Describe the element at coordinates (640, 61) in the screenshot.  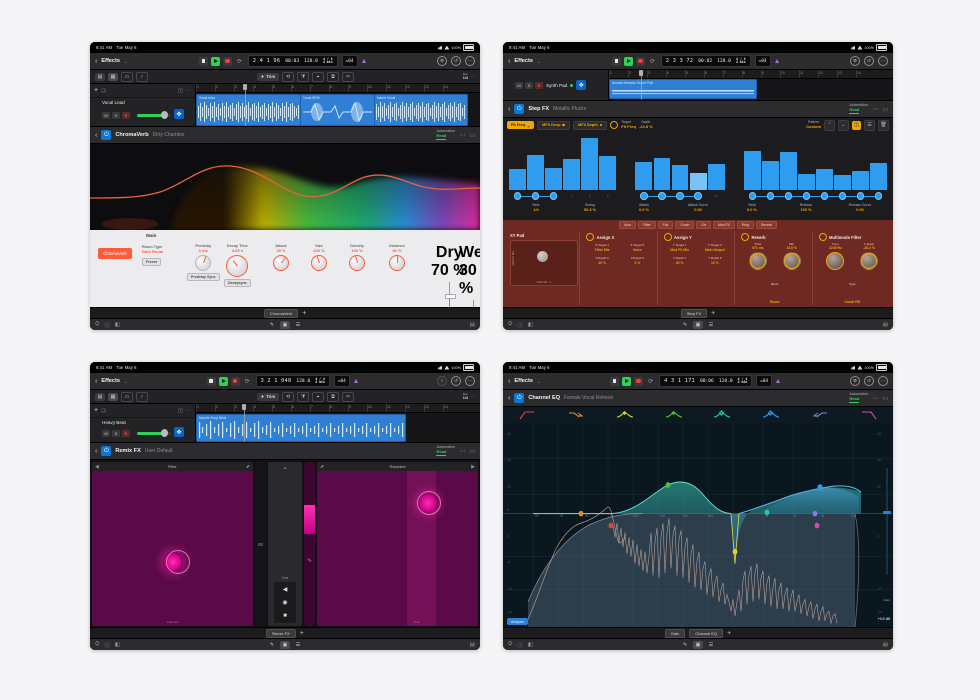
I see `record-button` at that location.